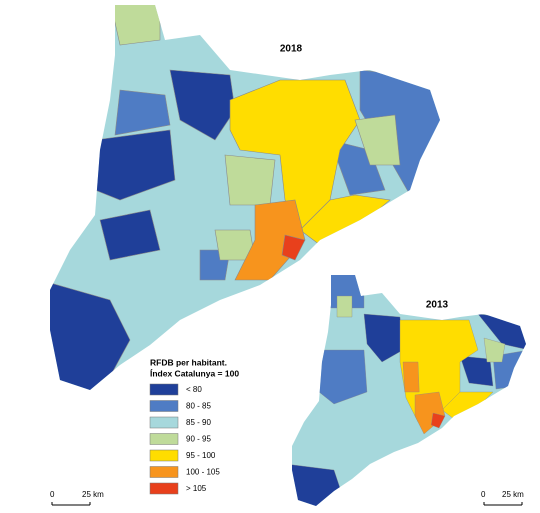  What do you see at coordinates (201, 455) in the screenshot?
I see `legend-label: 95 - 100` at bounding box center [201, 455].